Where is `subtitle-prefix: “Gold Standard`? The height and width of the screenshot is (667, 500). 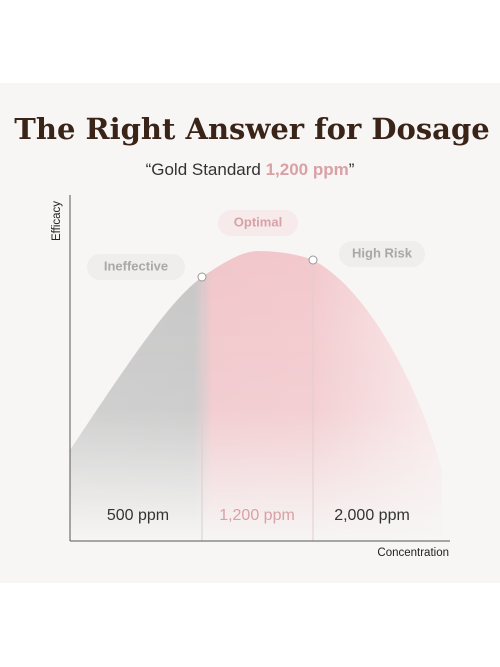 subtitle-prefix: “Gold Standard is located at coordinates (206, 169).